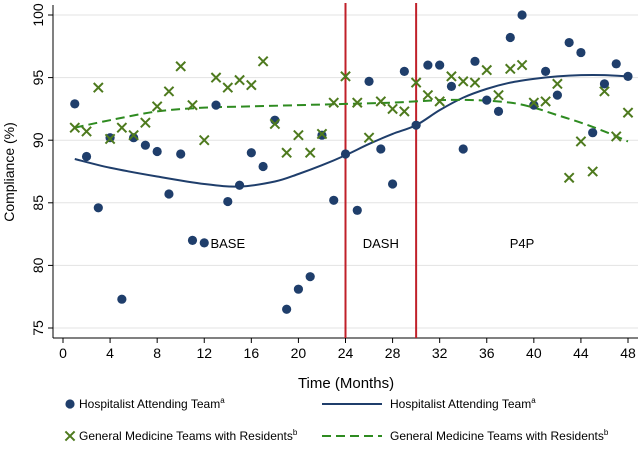 The width and height of the screenshot is (644, 456). What do you see at coordinates (346, 353) in the screenshot?
I see `x-tick-label: 24` at bounding box center [346, 353].